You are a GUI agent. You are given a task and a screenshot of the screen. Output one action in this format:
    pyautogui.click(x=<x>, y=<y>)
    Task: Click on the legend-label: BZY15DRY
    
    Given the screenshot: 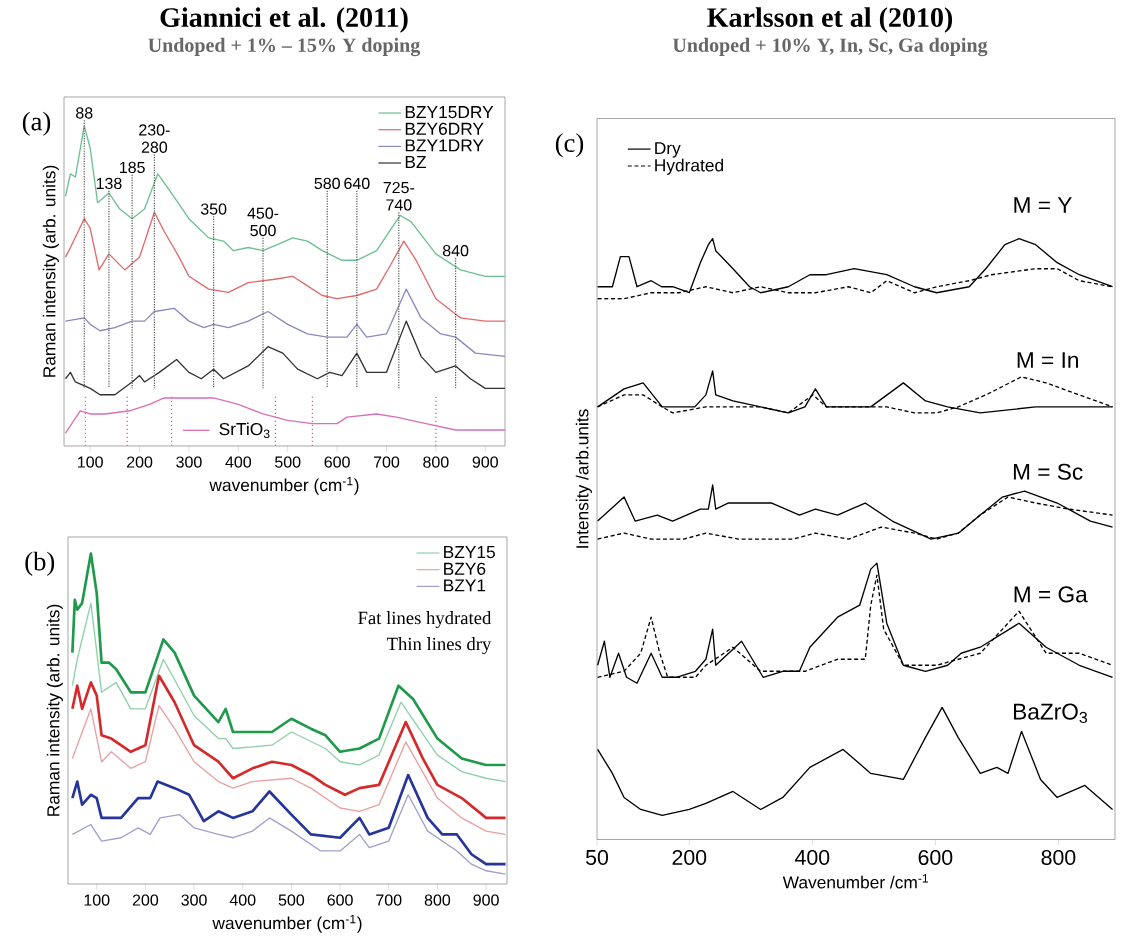 What is the action you would take?
    pyautogui.click(x=449, y=112)
    